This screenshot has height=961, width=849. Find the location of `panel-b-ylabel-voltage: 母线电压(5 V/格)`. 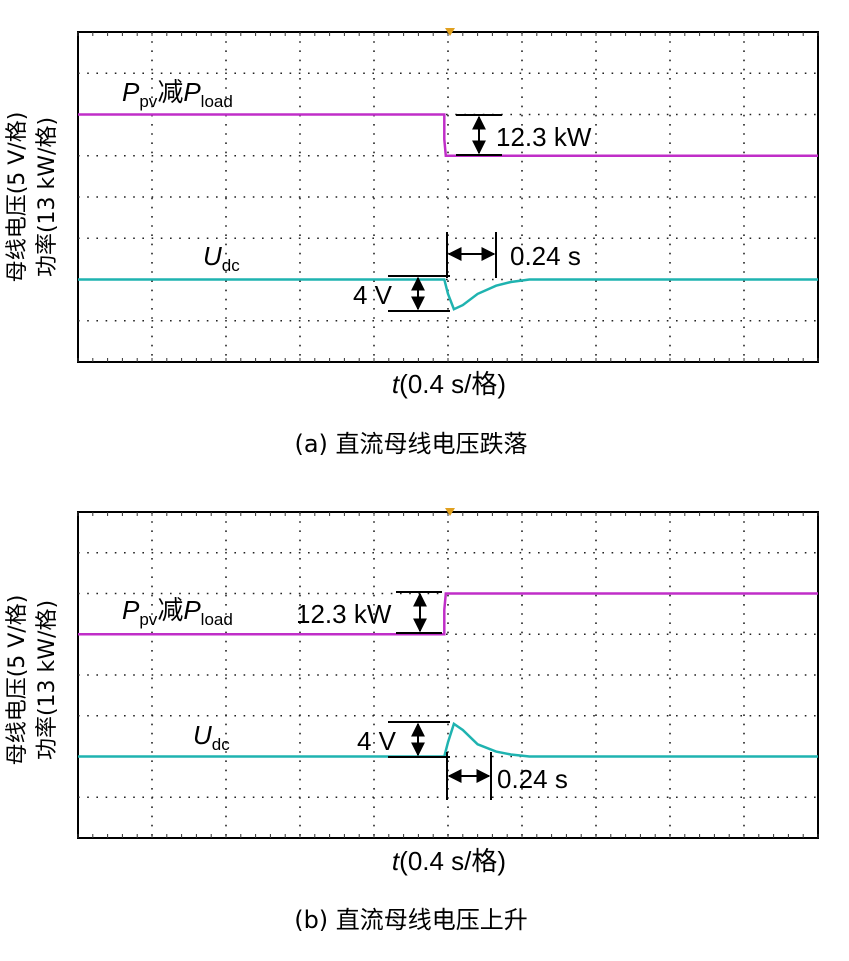

panel-b-ylabel-voltage: 母线电压(5 V/格) is located at coordinates (17, 680).